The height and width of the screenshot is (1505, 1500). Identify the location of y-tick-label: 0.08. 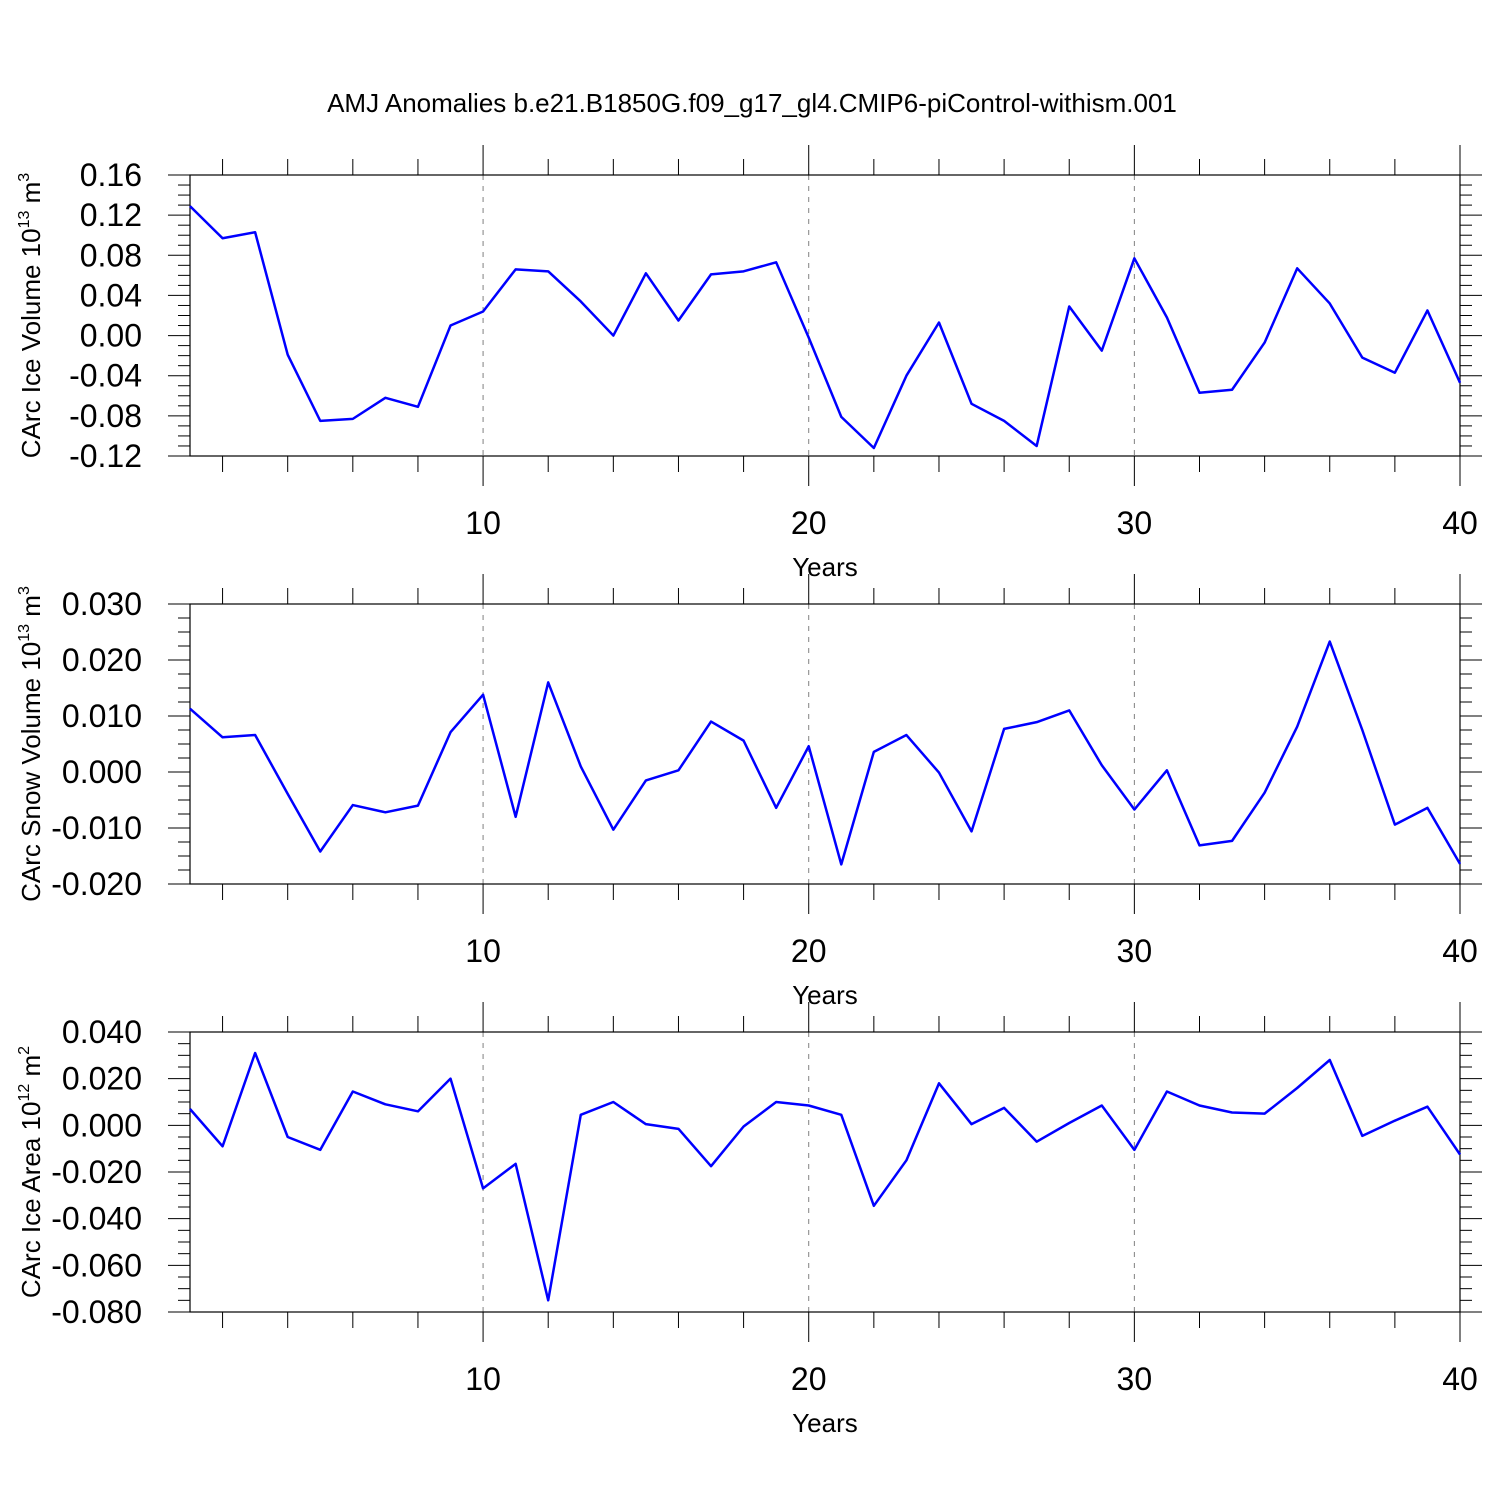
(111, 255).